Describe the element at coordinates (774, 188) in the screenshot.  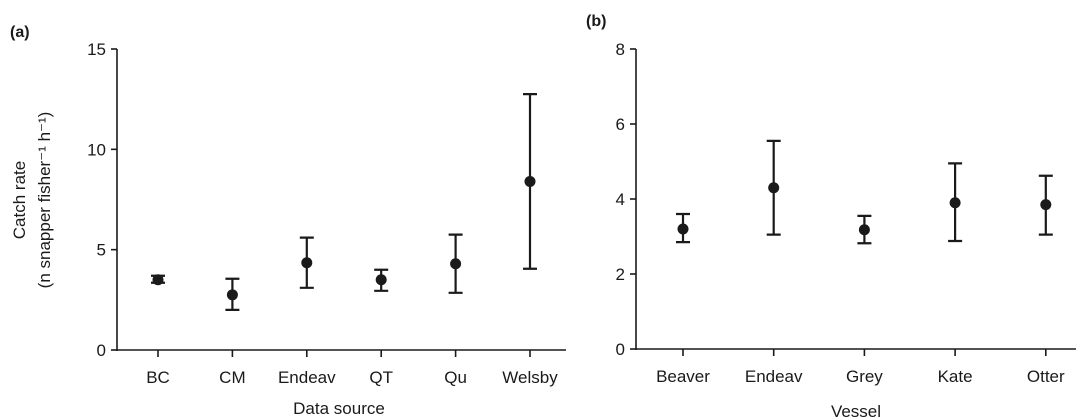
I see `panel-b-point-endeav` at that location.